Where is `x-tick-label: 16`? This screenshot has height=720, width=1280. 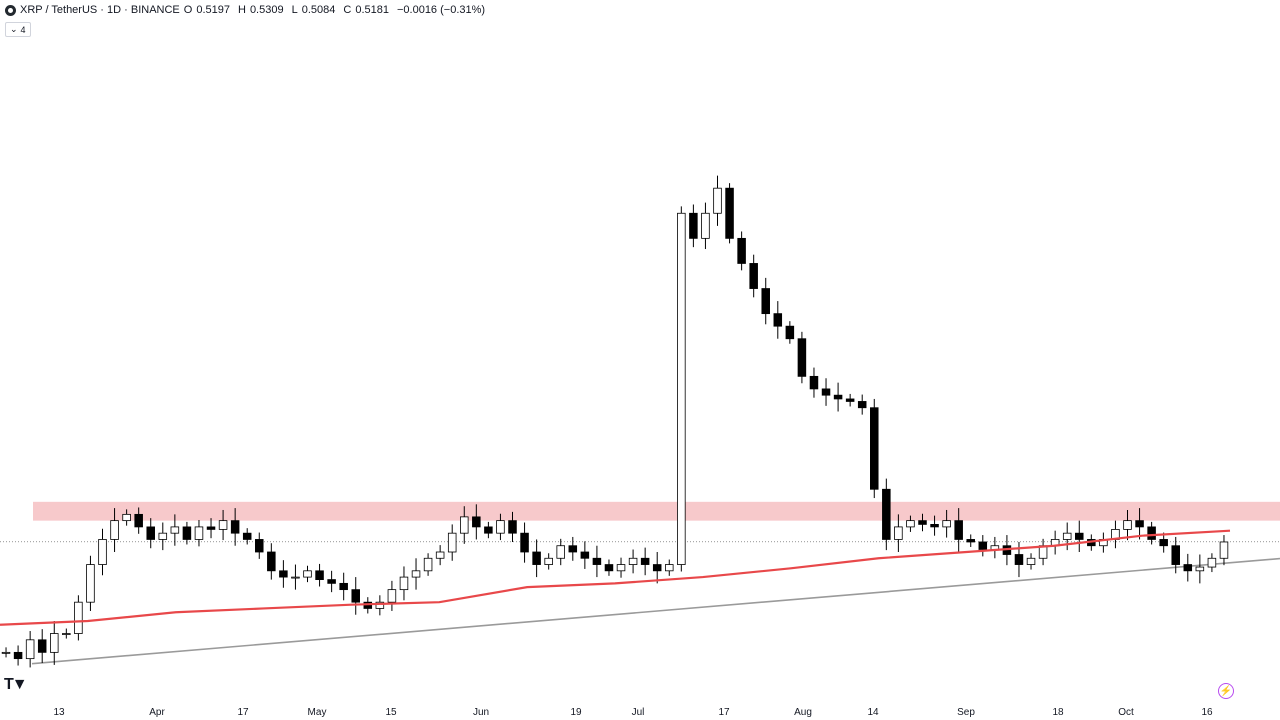 x-tick-label: 16 is located at coordinates (1207, 712).